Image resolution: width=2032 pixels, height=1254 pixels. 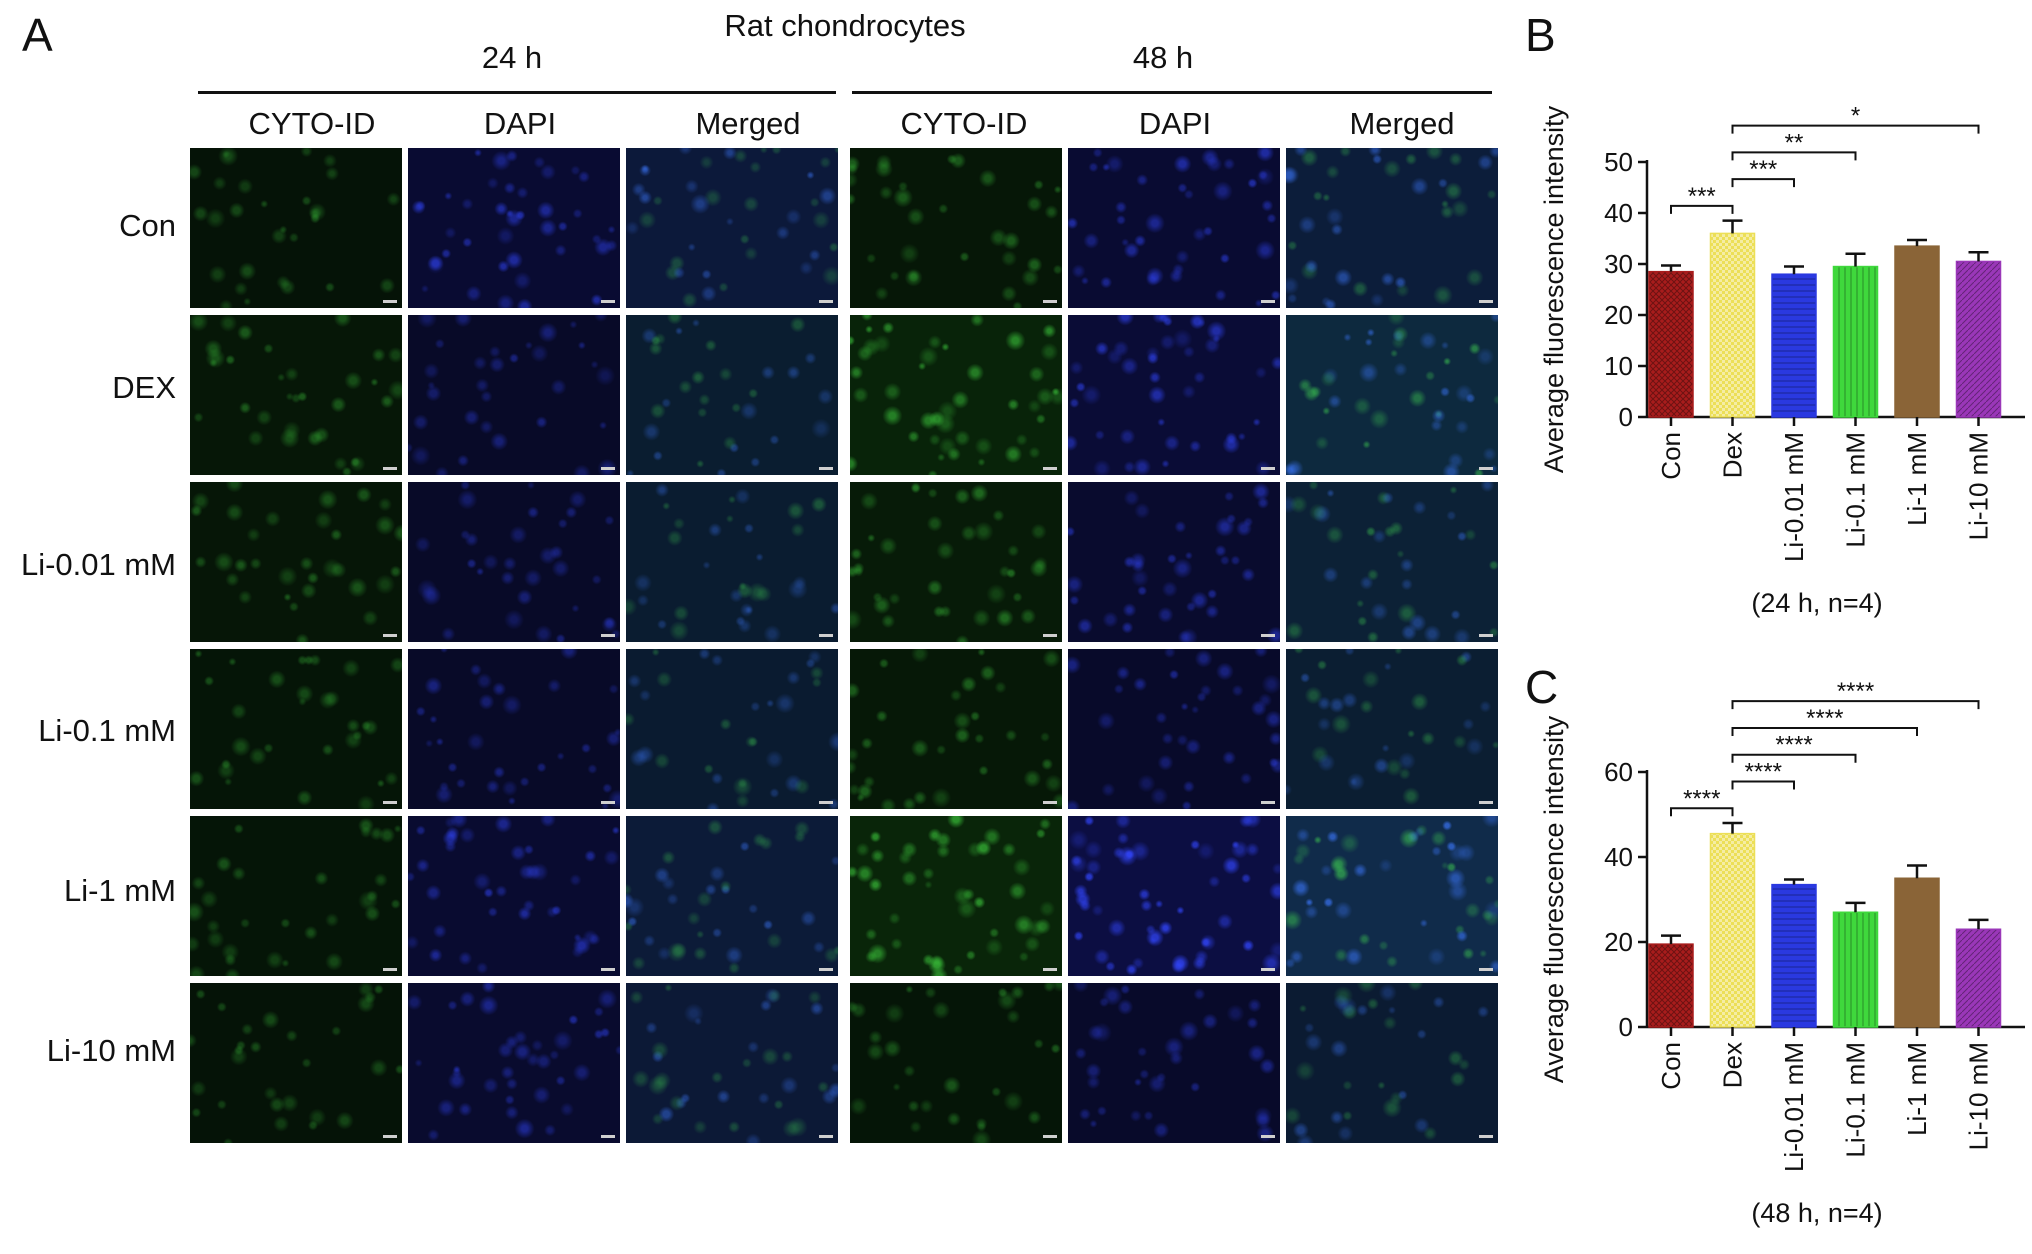 I want to click on row-label-li-0-1: Li-0.1 mM, so click(x=107, y=730).